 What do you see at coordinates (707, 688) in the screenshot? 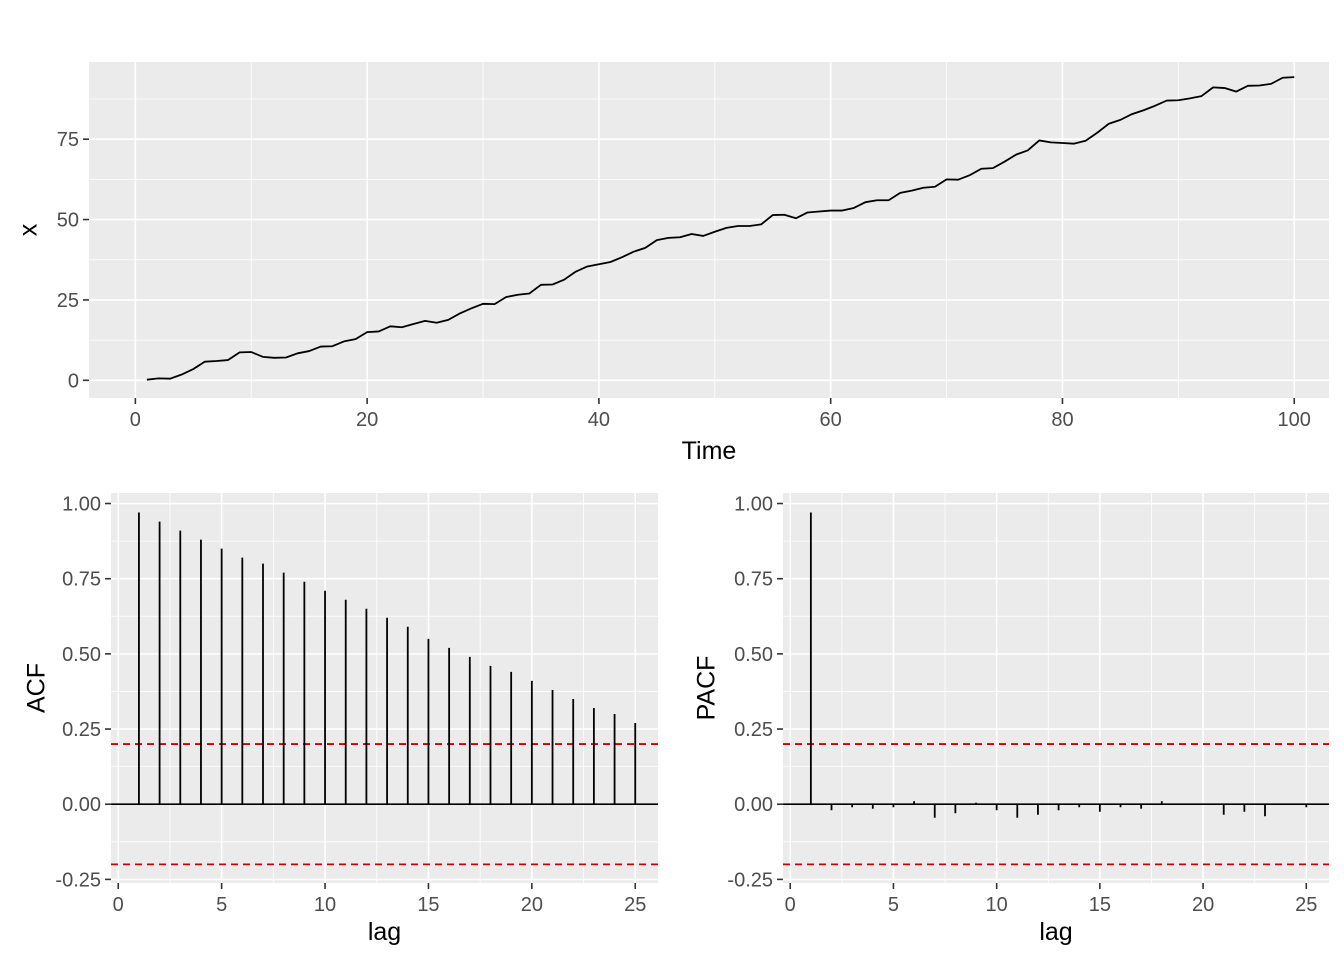
I see `pacf-y-axis-title: PACF` at bounding box center [707, 688].